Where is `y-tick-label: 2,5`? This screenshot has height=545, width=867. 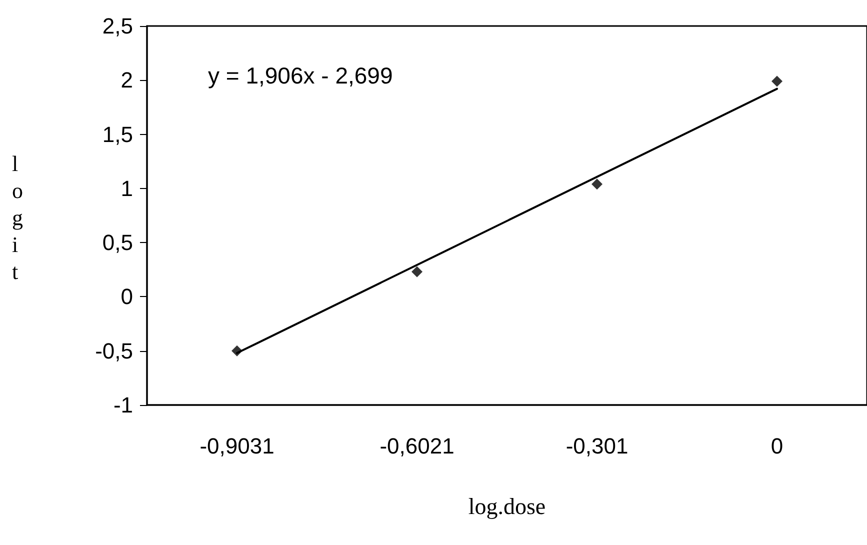
y-tick-label: 2,5 is located at coordinates (117, 26).